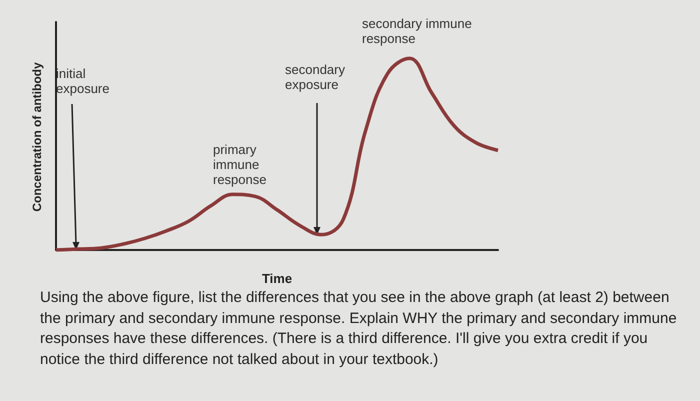 This screenshot has width=700, height=401. Describe the element at coordinates (37, 137) in the screenshot. I see `y-axis-title: Concentration of antibody` at that location.